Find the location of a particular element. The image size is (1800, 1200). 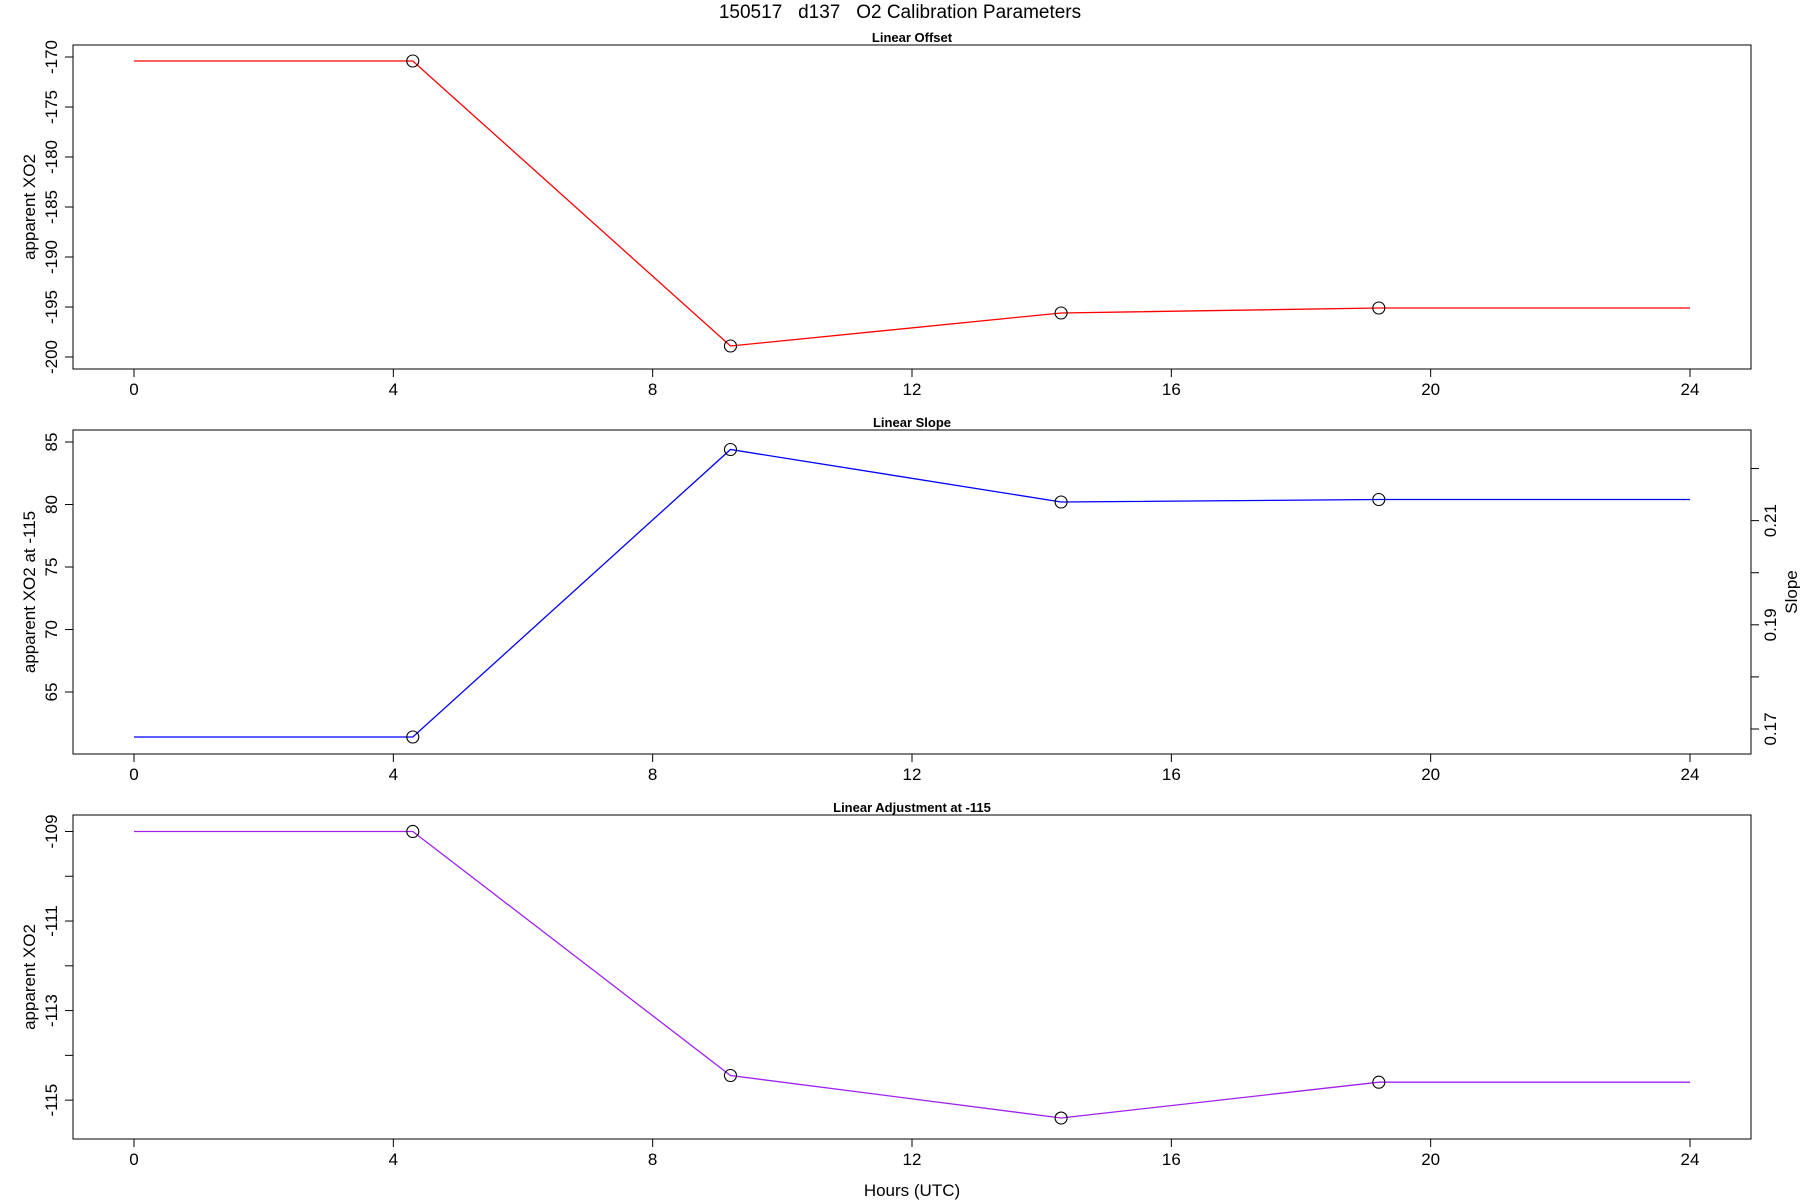

y-tick-label: -175 is located at coordinates (51, 107).